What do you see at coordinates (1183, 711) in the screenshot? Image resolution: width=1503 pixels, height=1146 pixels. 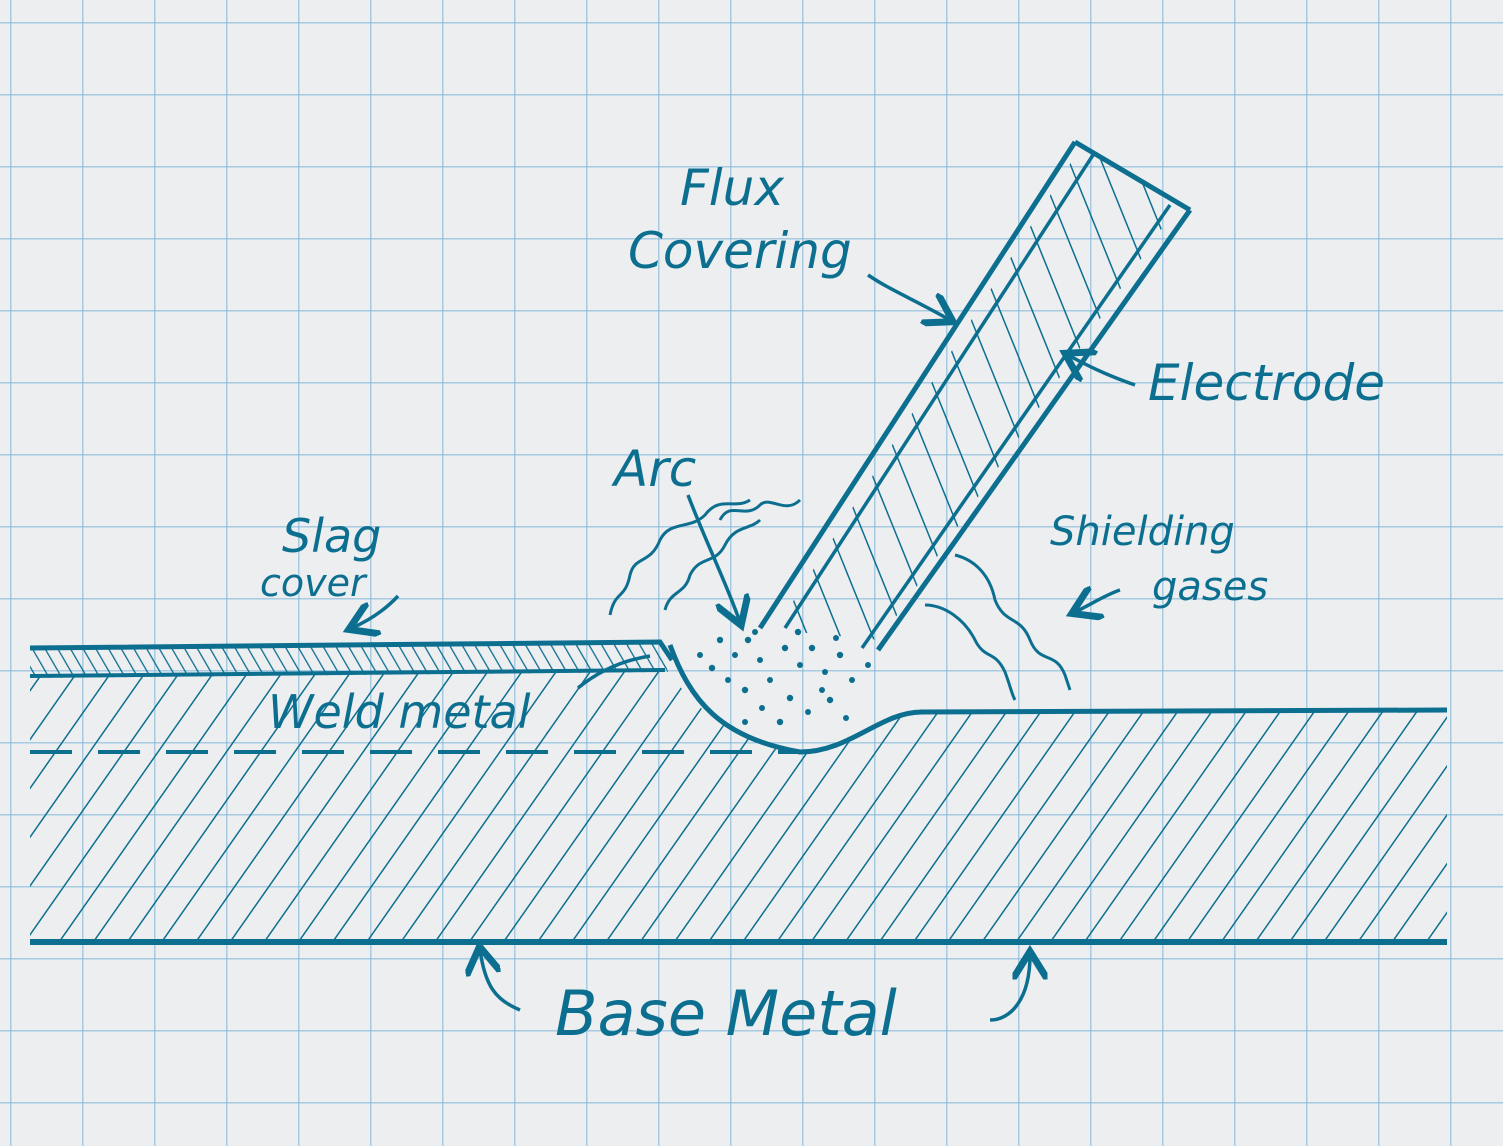 I see `base-metal-right-top-line` at bounding box center [1183, 711].